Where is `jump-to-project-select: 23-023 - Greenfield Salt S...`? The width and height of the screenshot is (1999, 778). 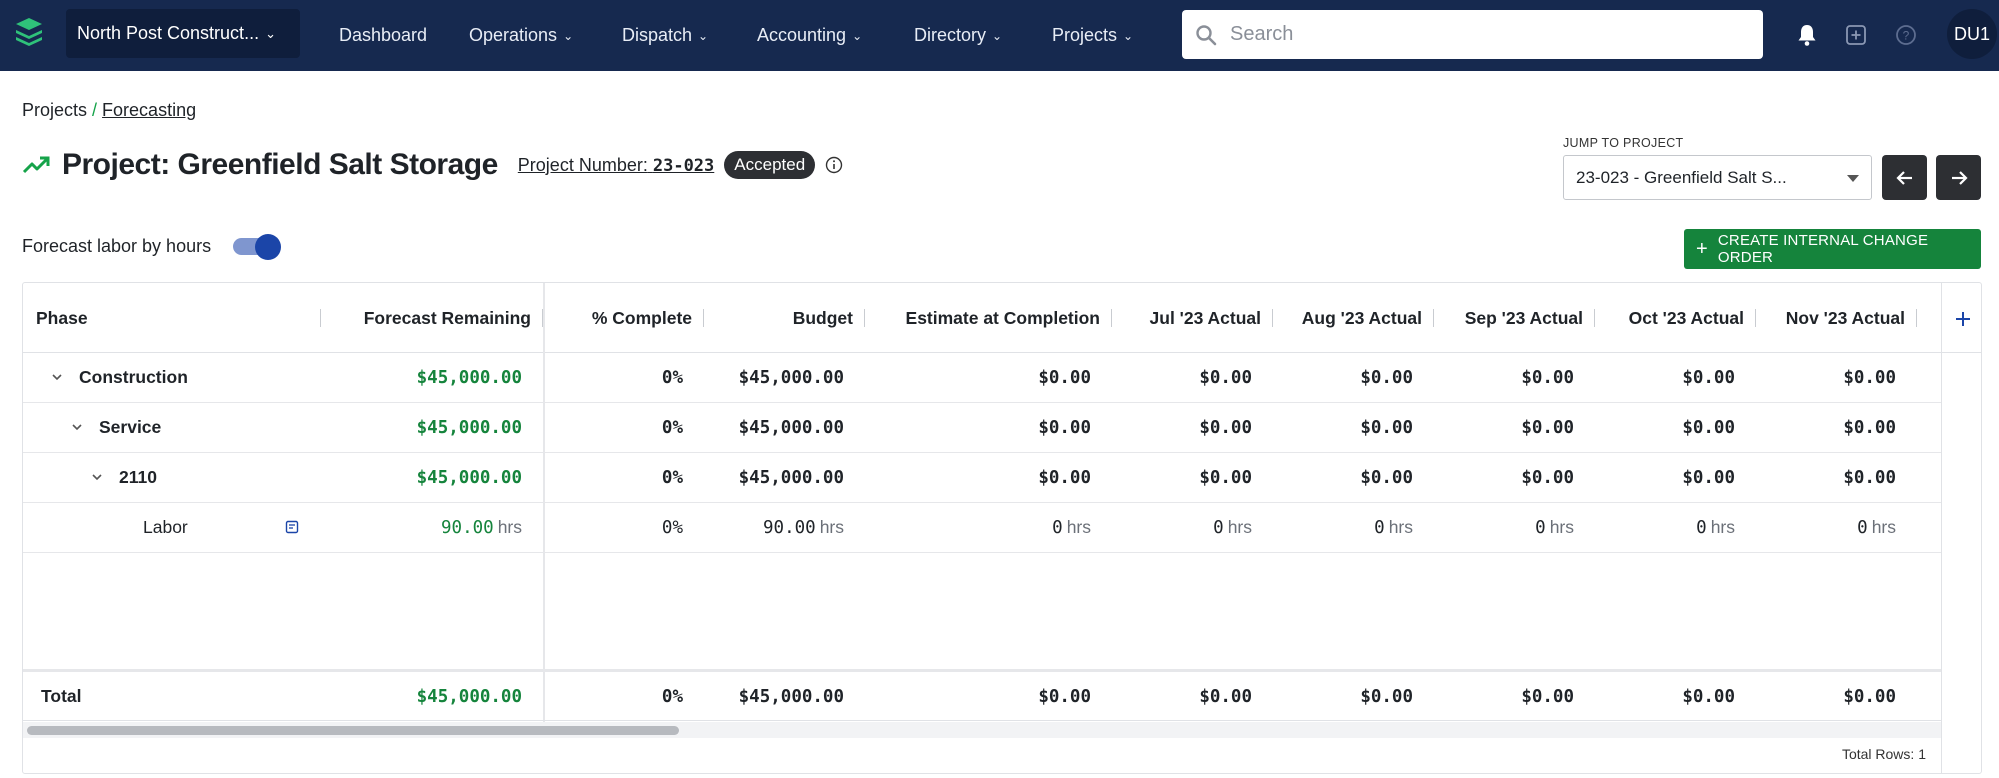
jump-to-project-select: 23-023 - Greenfield Salt S... is located at coordinates (1717, 177).